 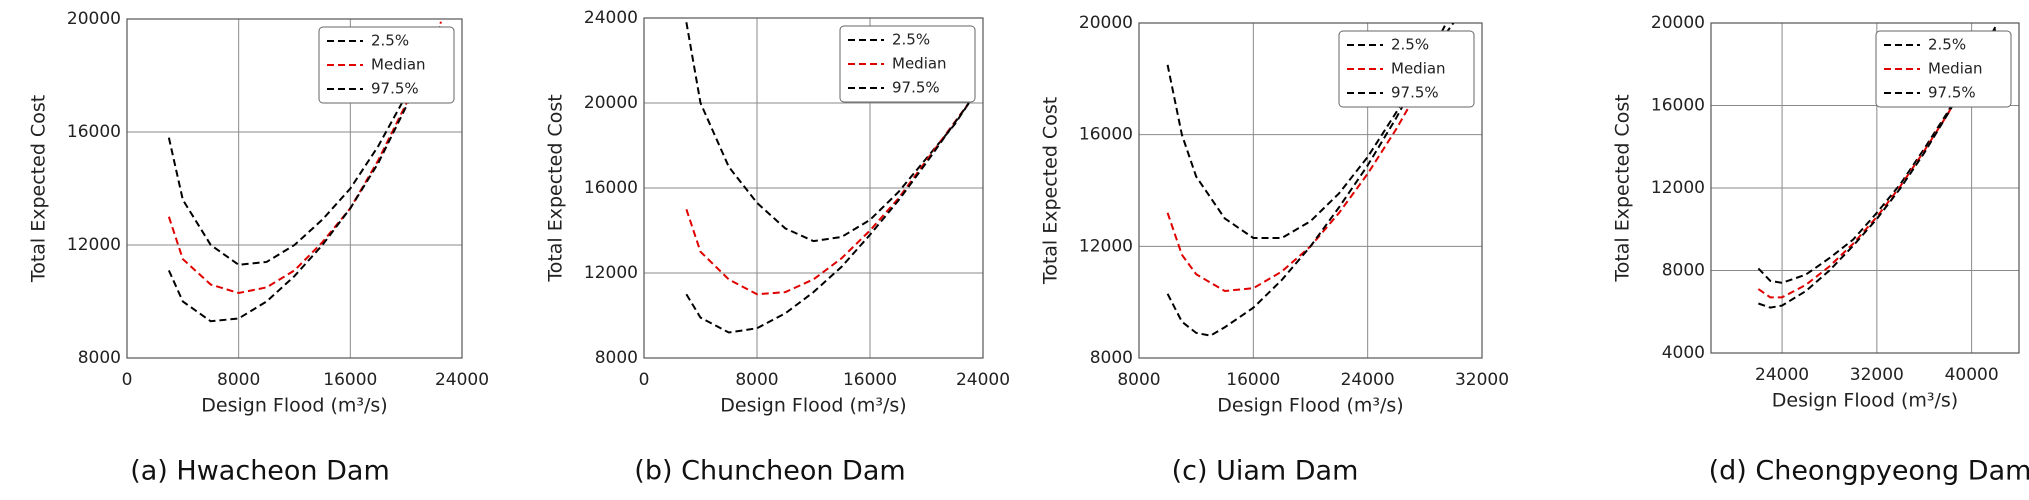 I want to click on y-tick-label: 24000, so click(x=611, y=18).